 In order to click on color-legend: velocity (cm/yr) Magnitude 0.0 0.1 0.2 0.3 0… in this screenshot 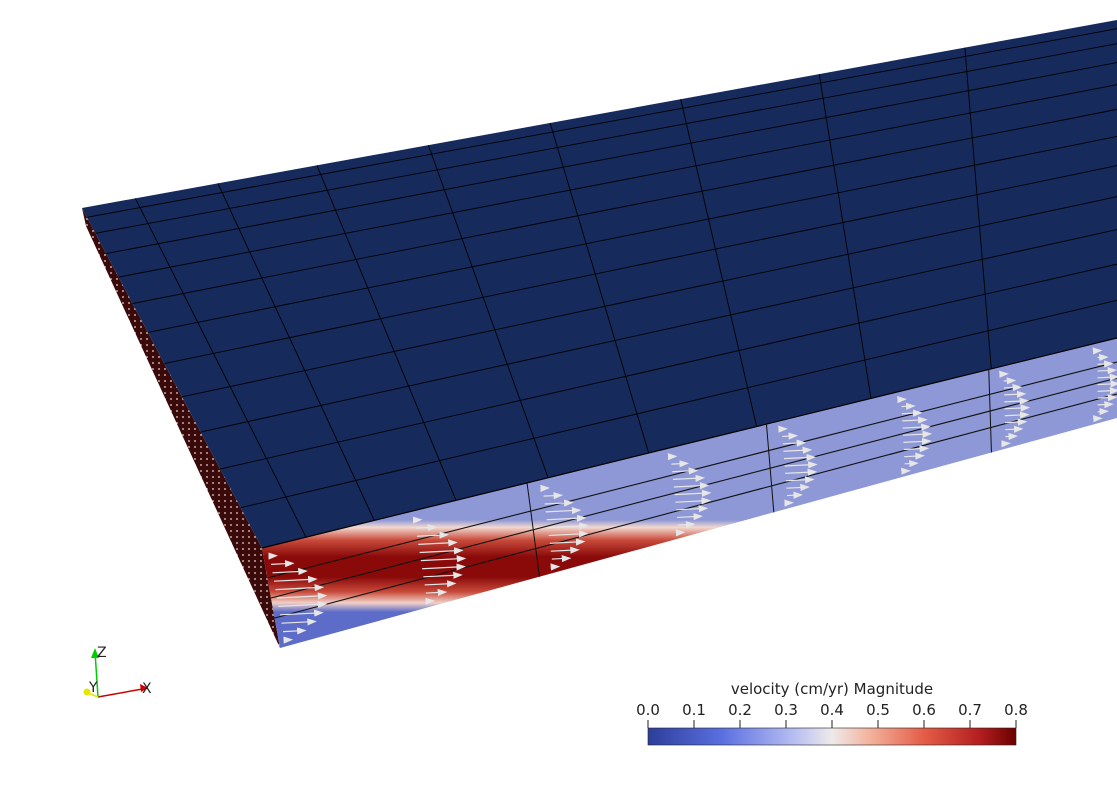, I will do `click(832, 713)`.